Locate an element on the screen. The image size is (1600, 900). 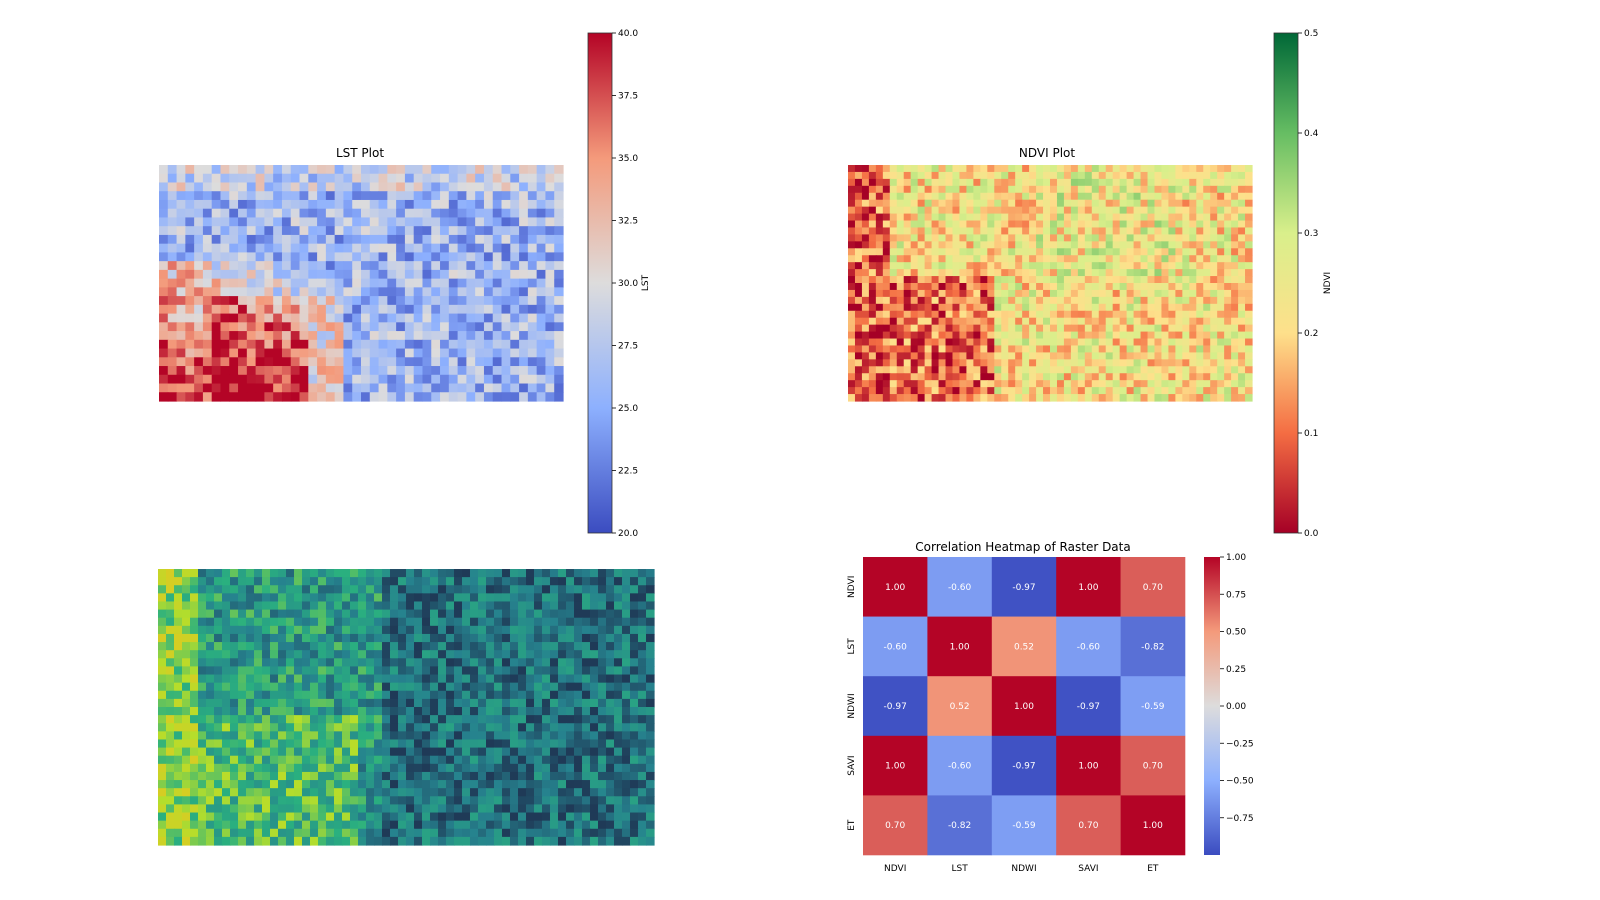
colorbar-tick-label: 20.0 is located at coordinates (628, 534).